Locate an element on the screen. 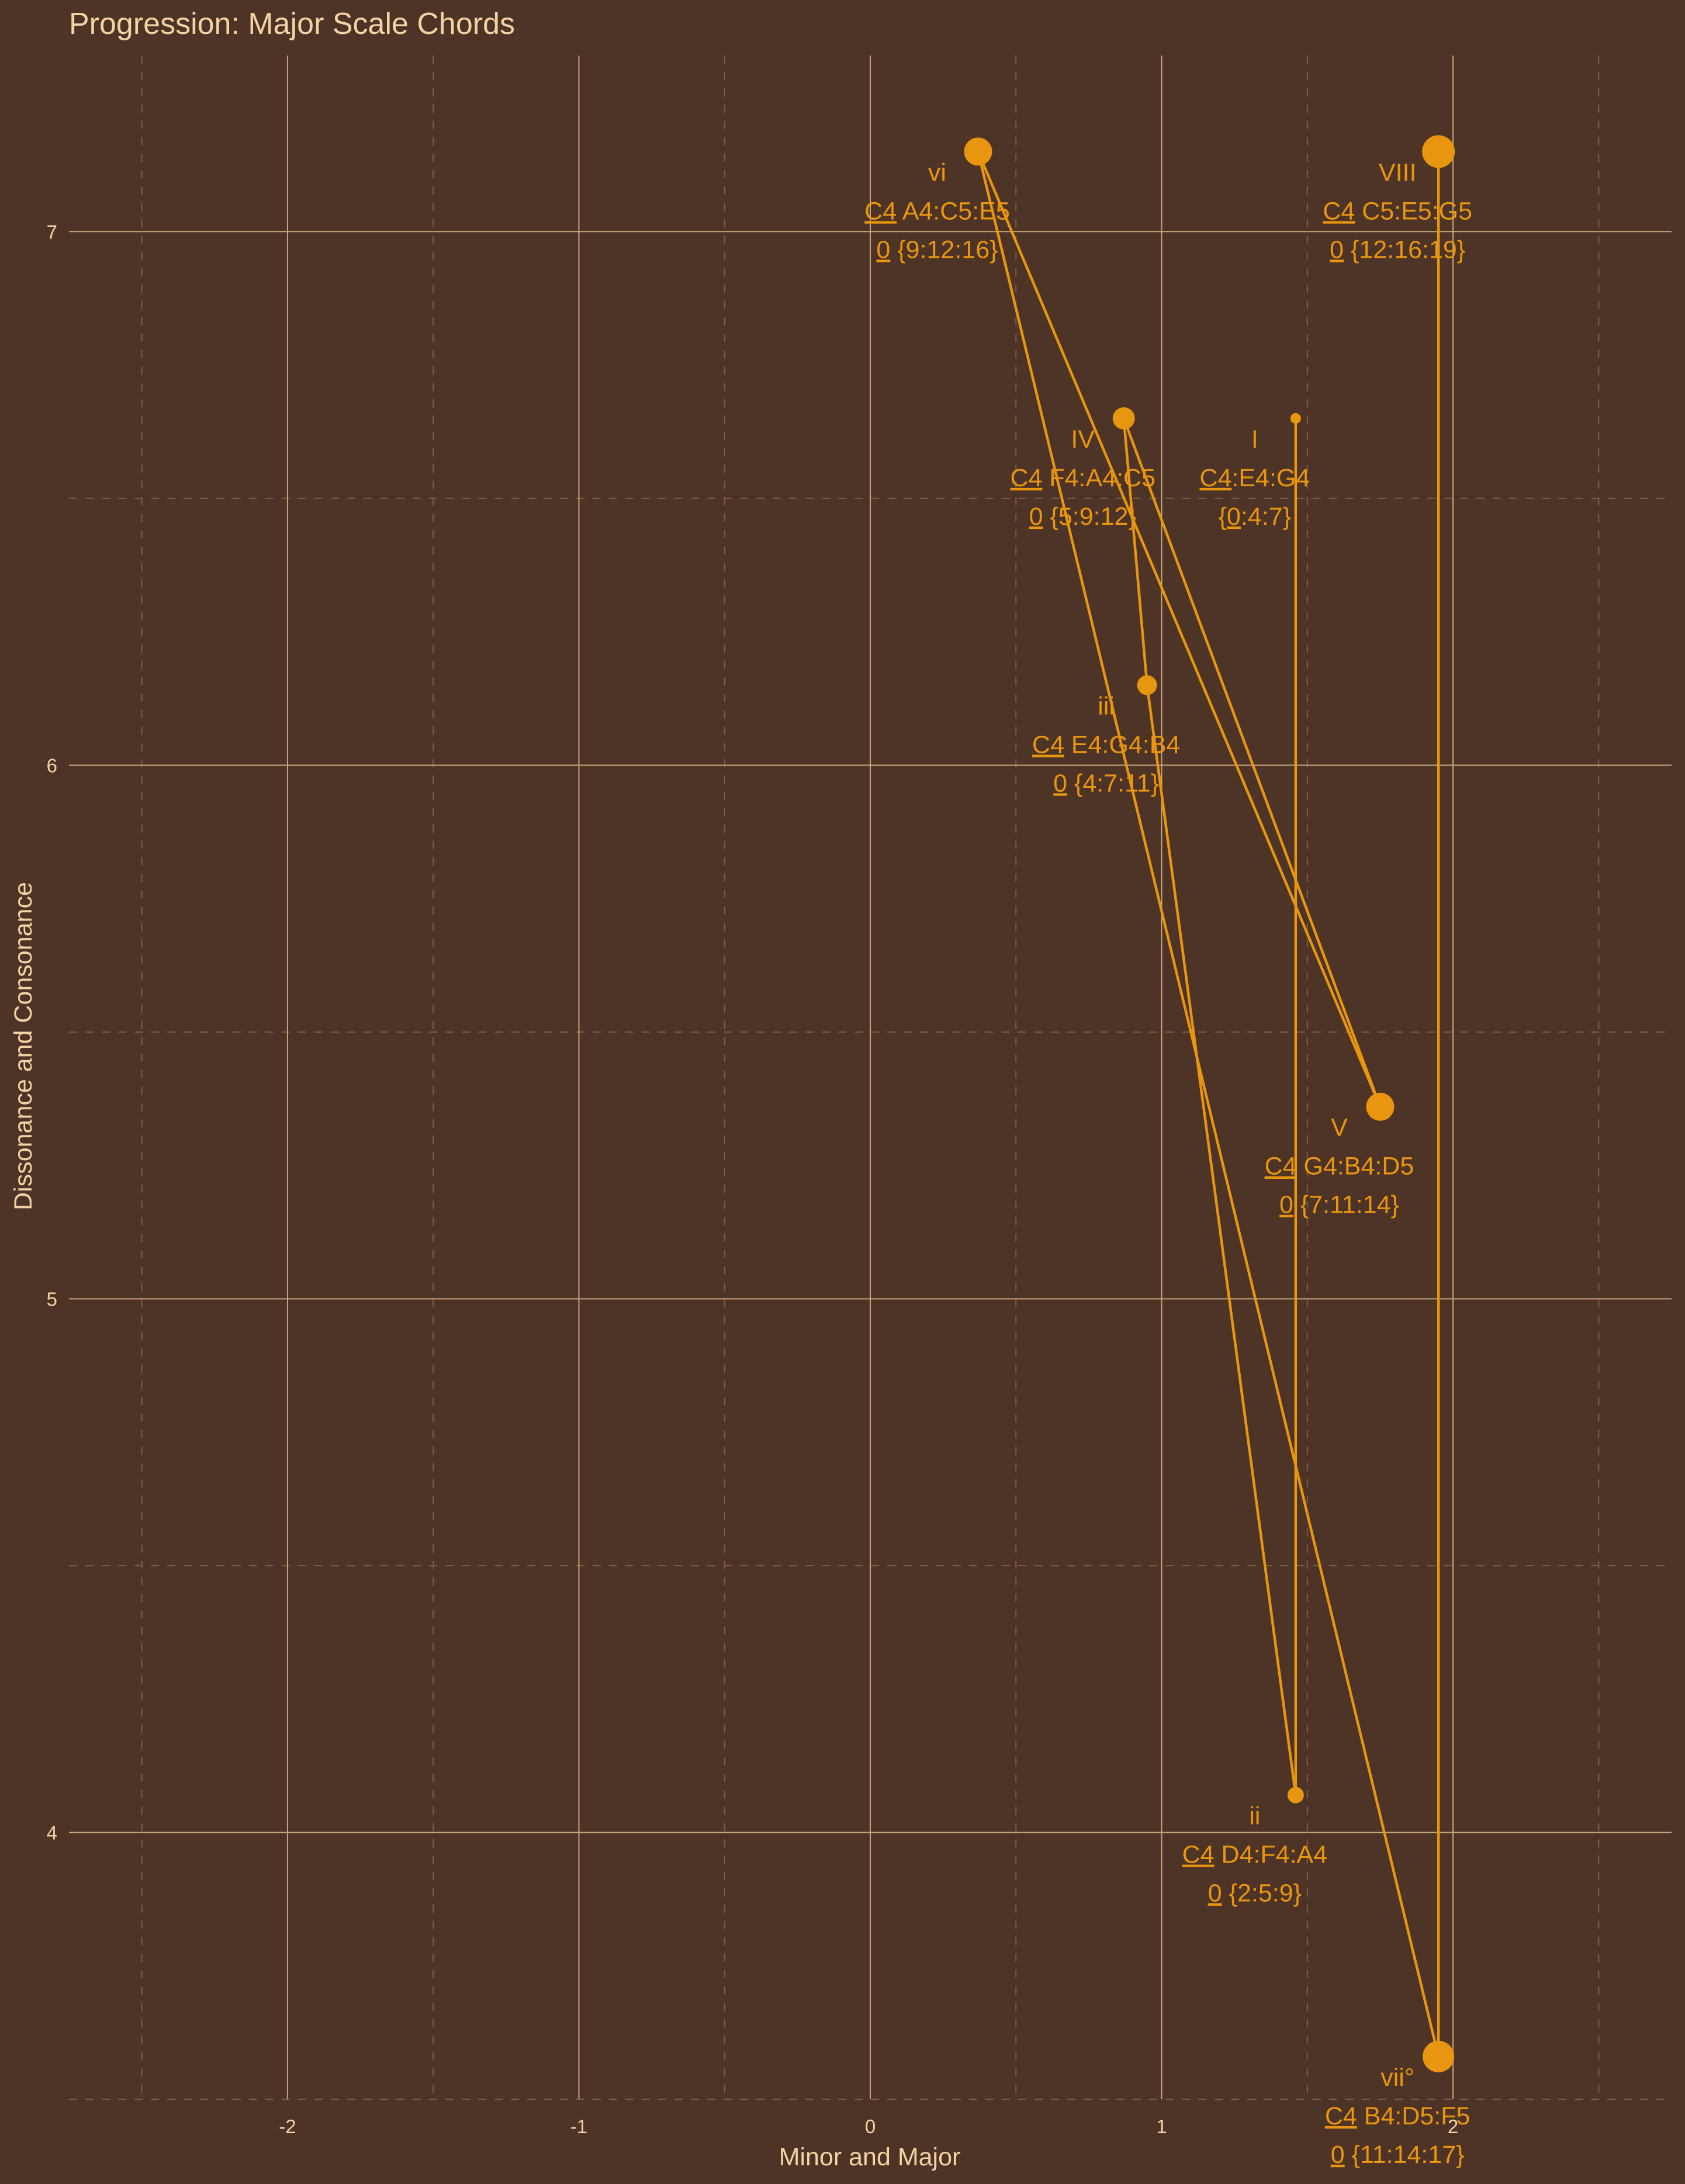  chord-intervals-label: 0 {7:11:14} is located at coordinates (1339, 1205).